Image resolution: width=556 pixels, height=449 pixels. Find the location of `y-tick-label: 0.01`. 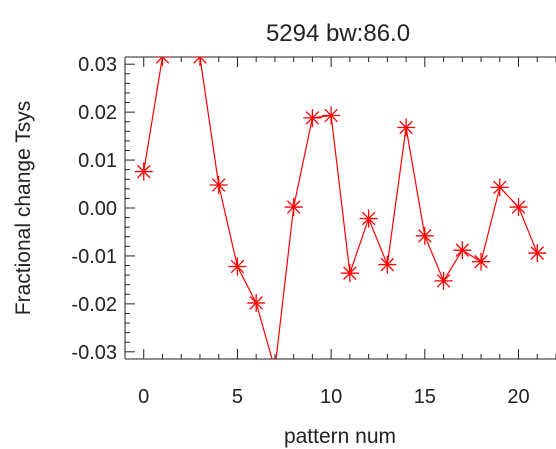

y-tick-label: 0.01 is located at coordinates (97, 161).